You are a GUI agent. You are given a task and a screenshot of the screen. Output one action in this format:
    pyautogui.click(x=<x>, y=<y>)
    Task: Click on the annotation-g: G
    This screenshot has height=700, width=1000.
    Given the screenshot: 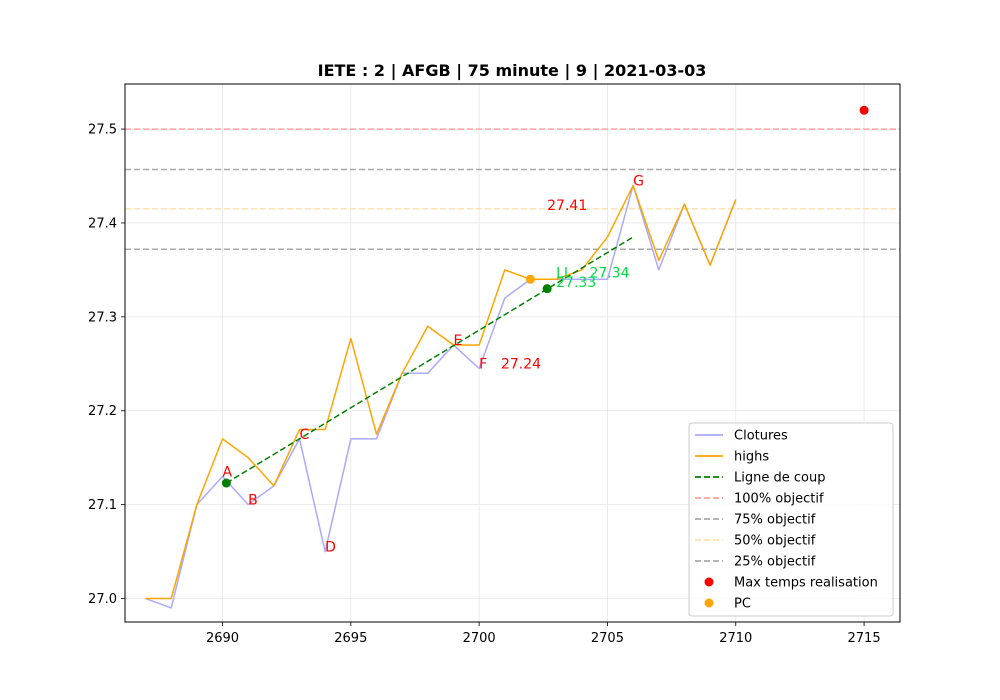 What is the action you would take?
    pyautogui.click(x=638, y=181)
    